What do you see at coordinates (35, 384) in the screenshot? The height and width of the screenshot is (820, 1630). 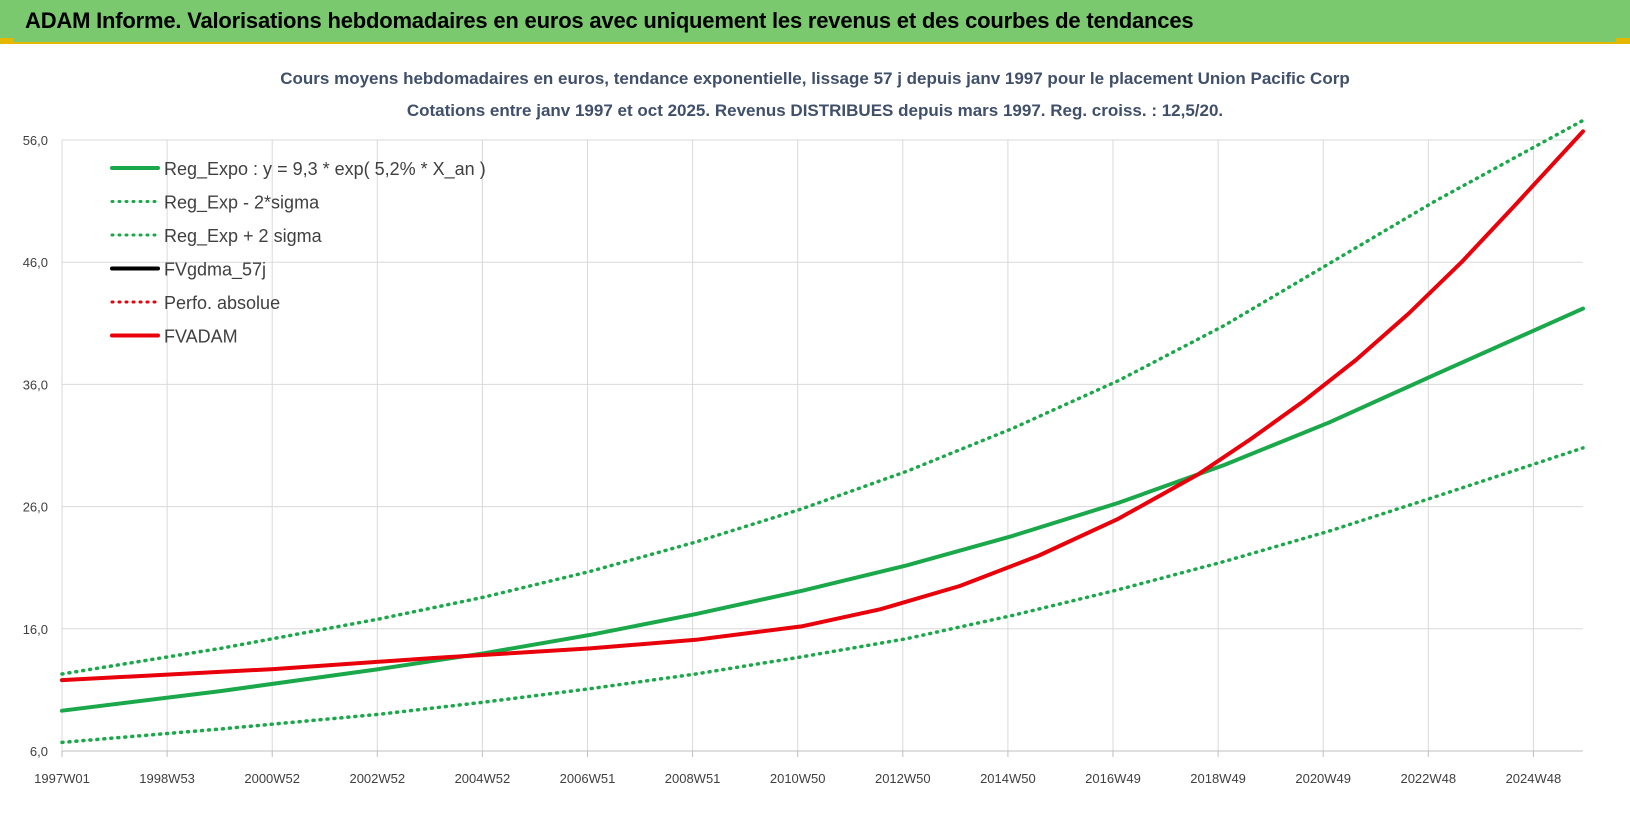 I see `y-tick-label: 36,0` at bounding box center [35, 384].